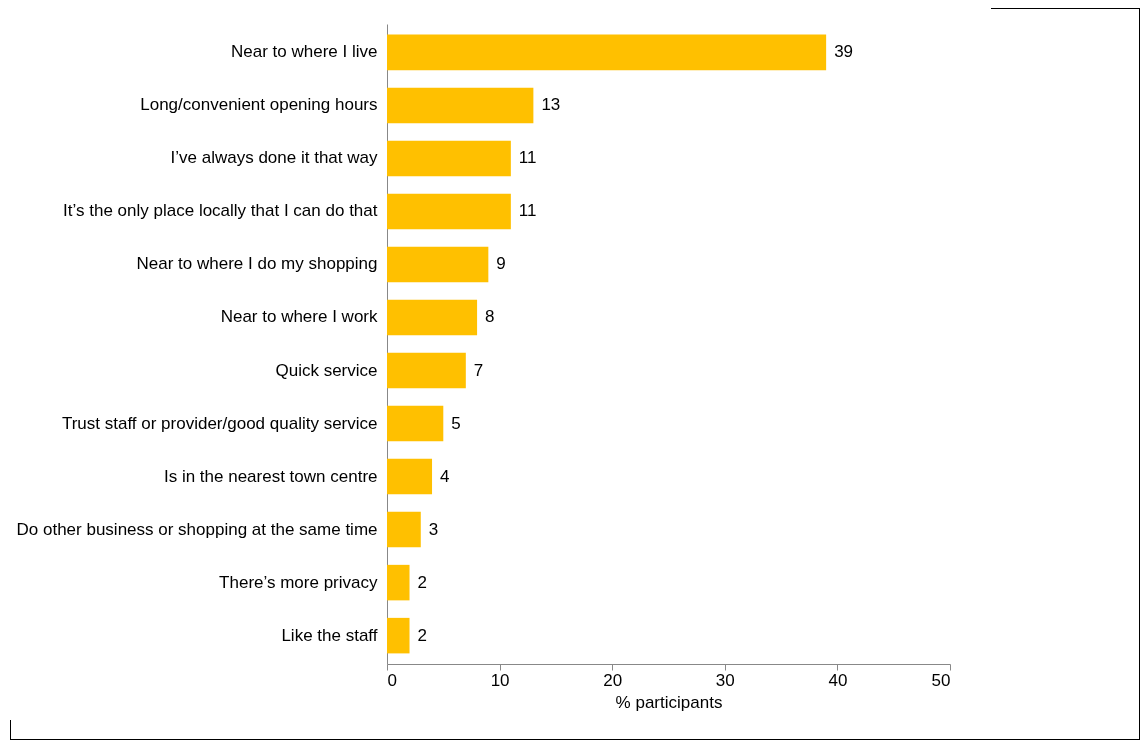  What do you see at coordinates (259, 105) in the screenshot?
I see `y-tick-label: Long/convenient opening hours` at bounding box center [259, 105].